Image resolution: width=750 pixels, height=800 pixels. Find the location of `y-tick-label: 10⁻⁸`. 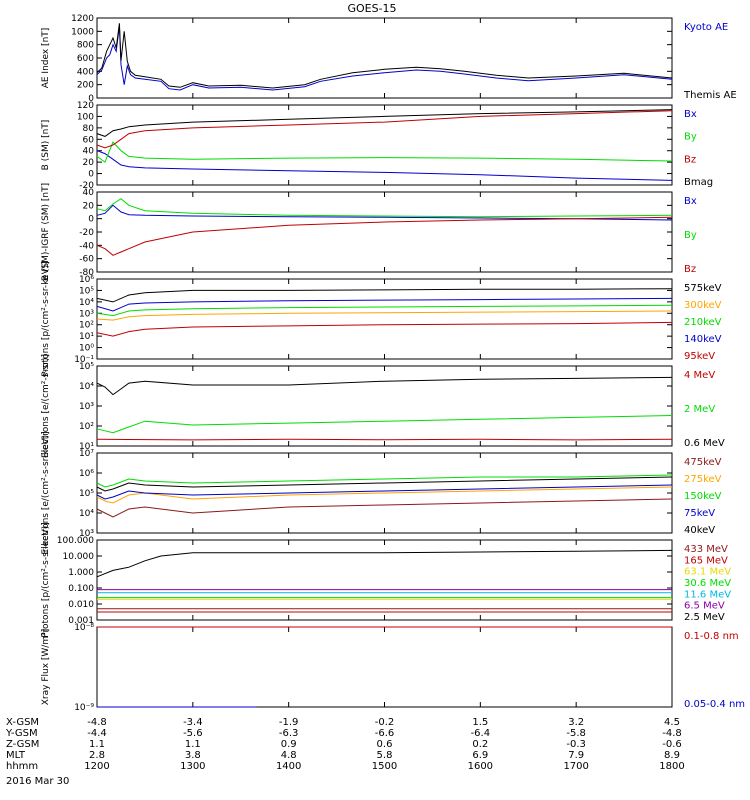

y-tick-label: 10⁻⁸ is located at coordinates (84, 628).